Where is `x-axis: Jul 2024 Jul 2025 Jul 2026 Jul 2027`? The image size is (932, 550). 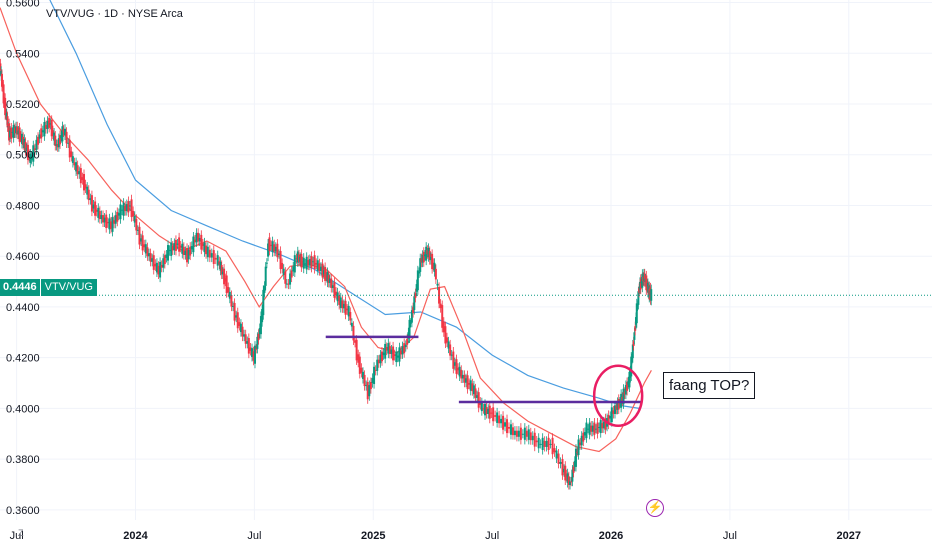 x-axis: Jul 2024 Jul 2025 Jul 2026 Jul 2027 is located at coordinates (435, 536).